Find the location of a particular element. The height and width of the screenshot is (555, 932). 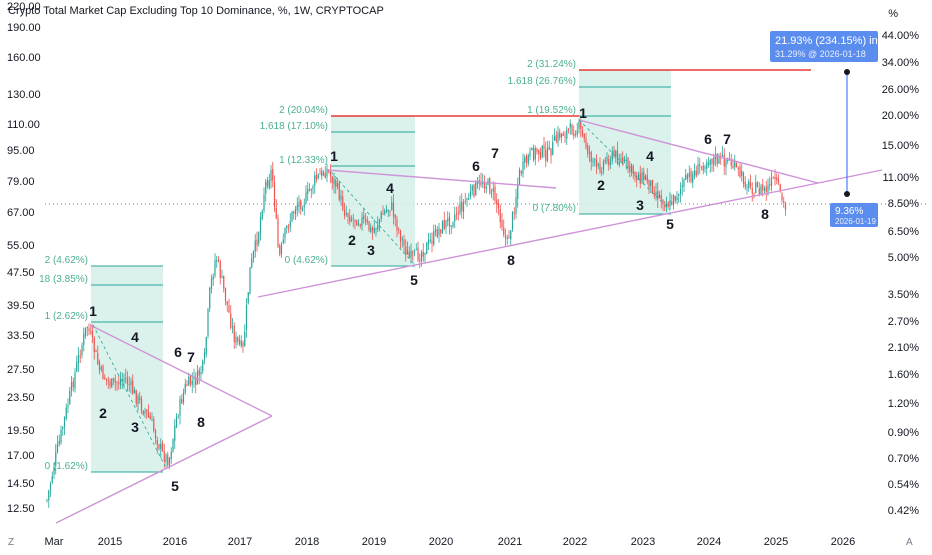

wave-label: 1 is located at coordinates (334, 156).